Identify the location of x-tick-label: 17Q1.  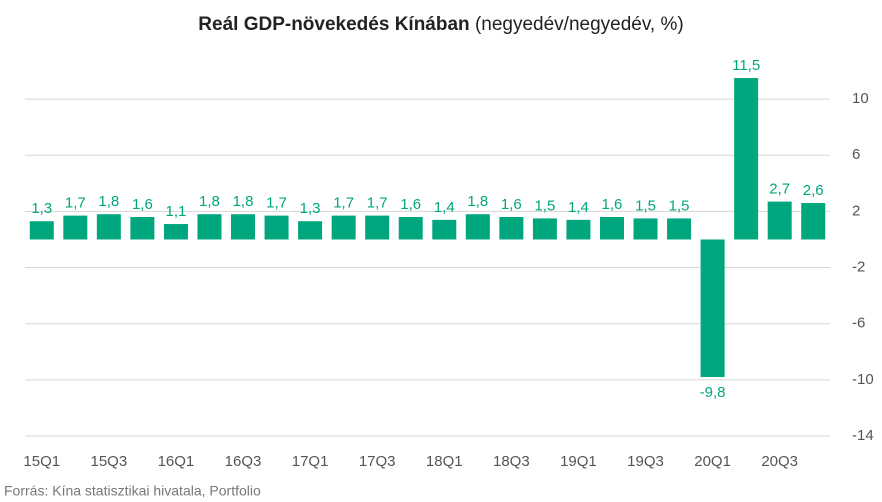
(310, 461).